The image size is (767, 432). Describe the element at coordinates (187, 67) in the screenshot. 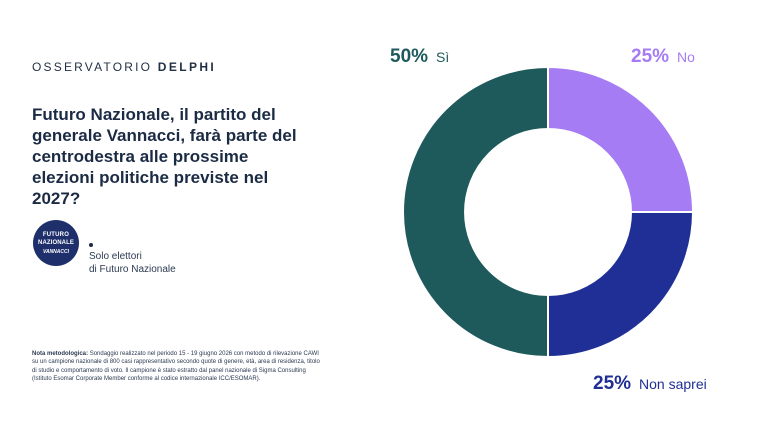

I see `brand-delphi: DELPHI` at that location.